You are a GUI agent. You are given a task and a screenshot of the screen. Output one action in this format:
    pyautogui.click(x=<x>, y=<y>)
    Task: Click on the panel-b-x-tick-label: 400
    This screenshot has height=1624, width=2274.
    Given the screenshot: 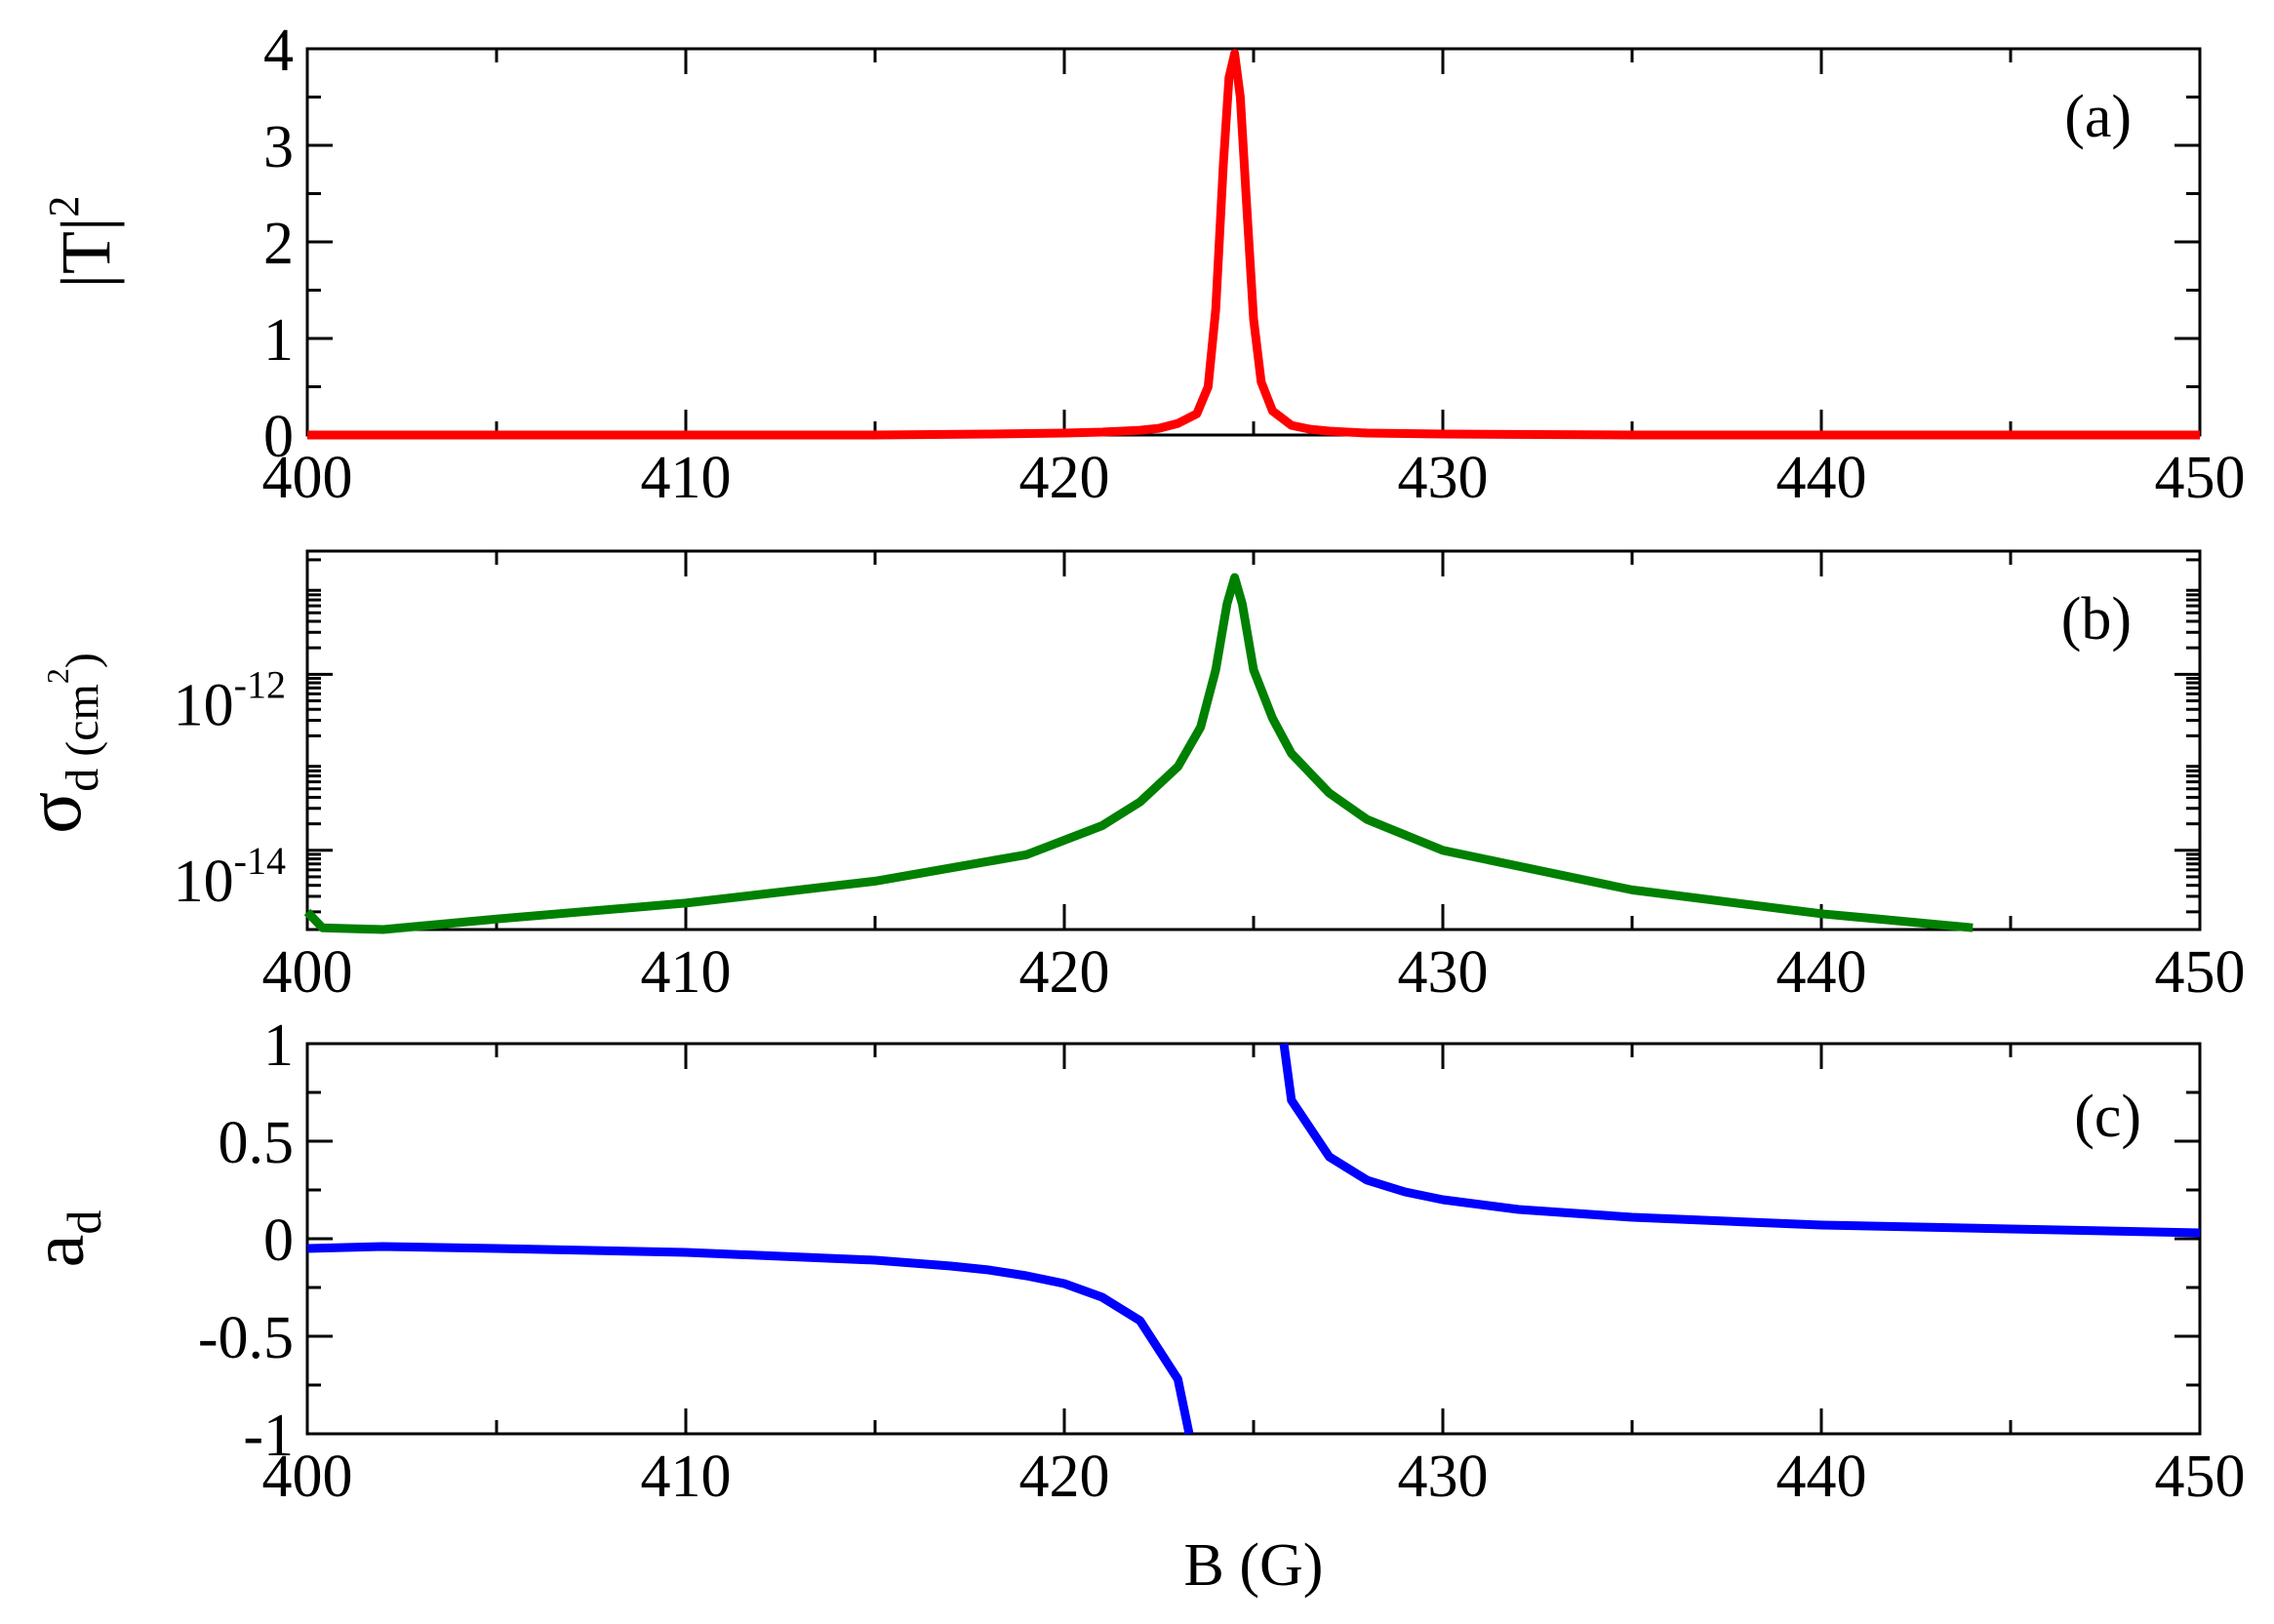 What is the action you would take?
    pyautogui.click(x=307, y=972)
    